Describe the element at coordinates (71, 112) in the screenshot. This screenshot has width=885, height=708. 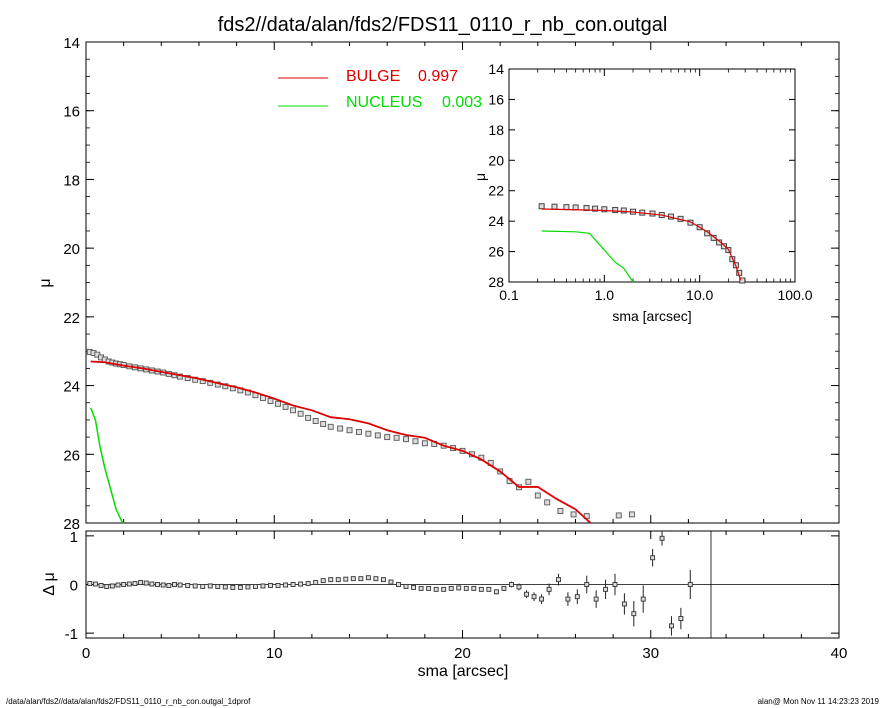
I see `main-y-tick-label: 16` at that location.